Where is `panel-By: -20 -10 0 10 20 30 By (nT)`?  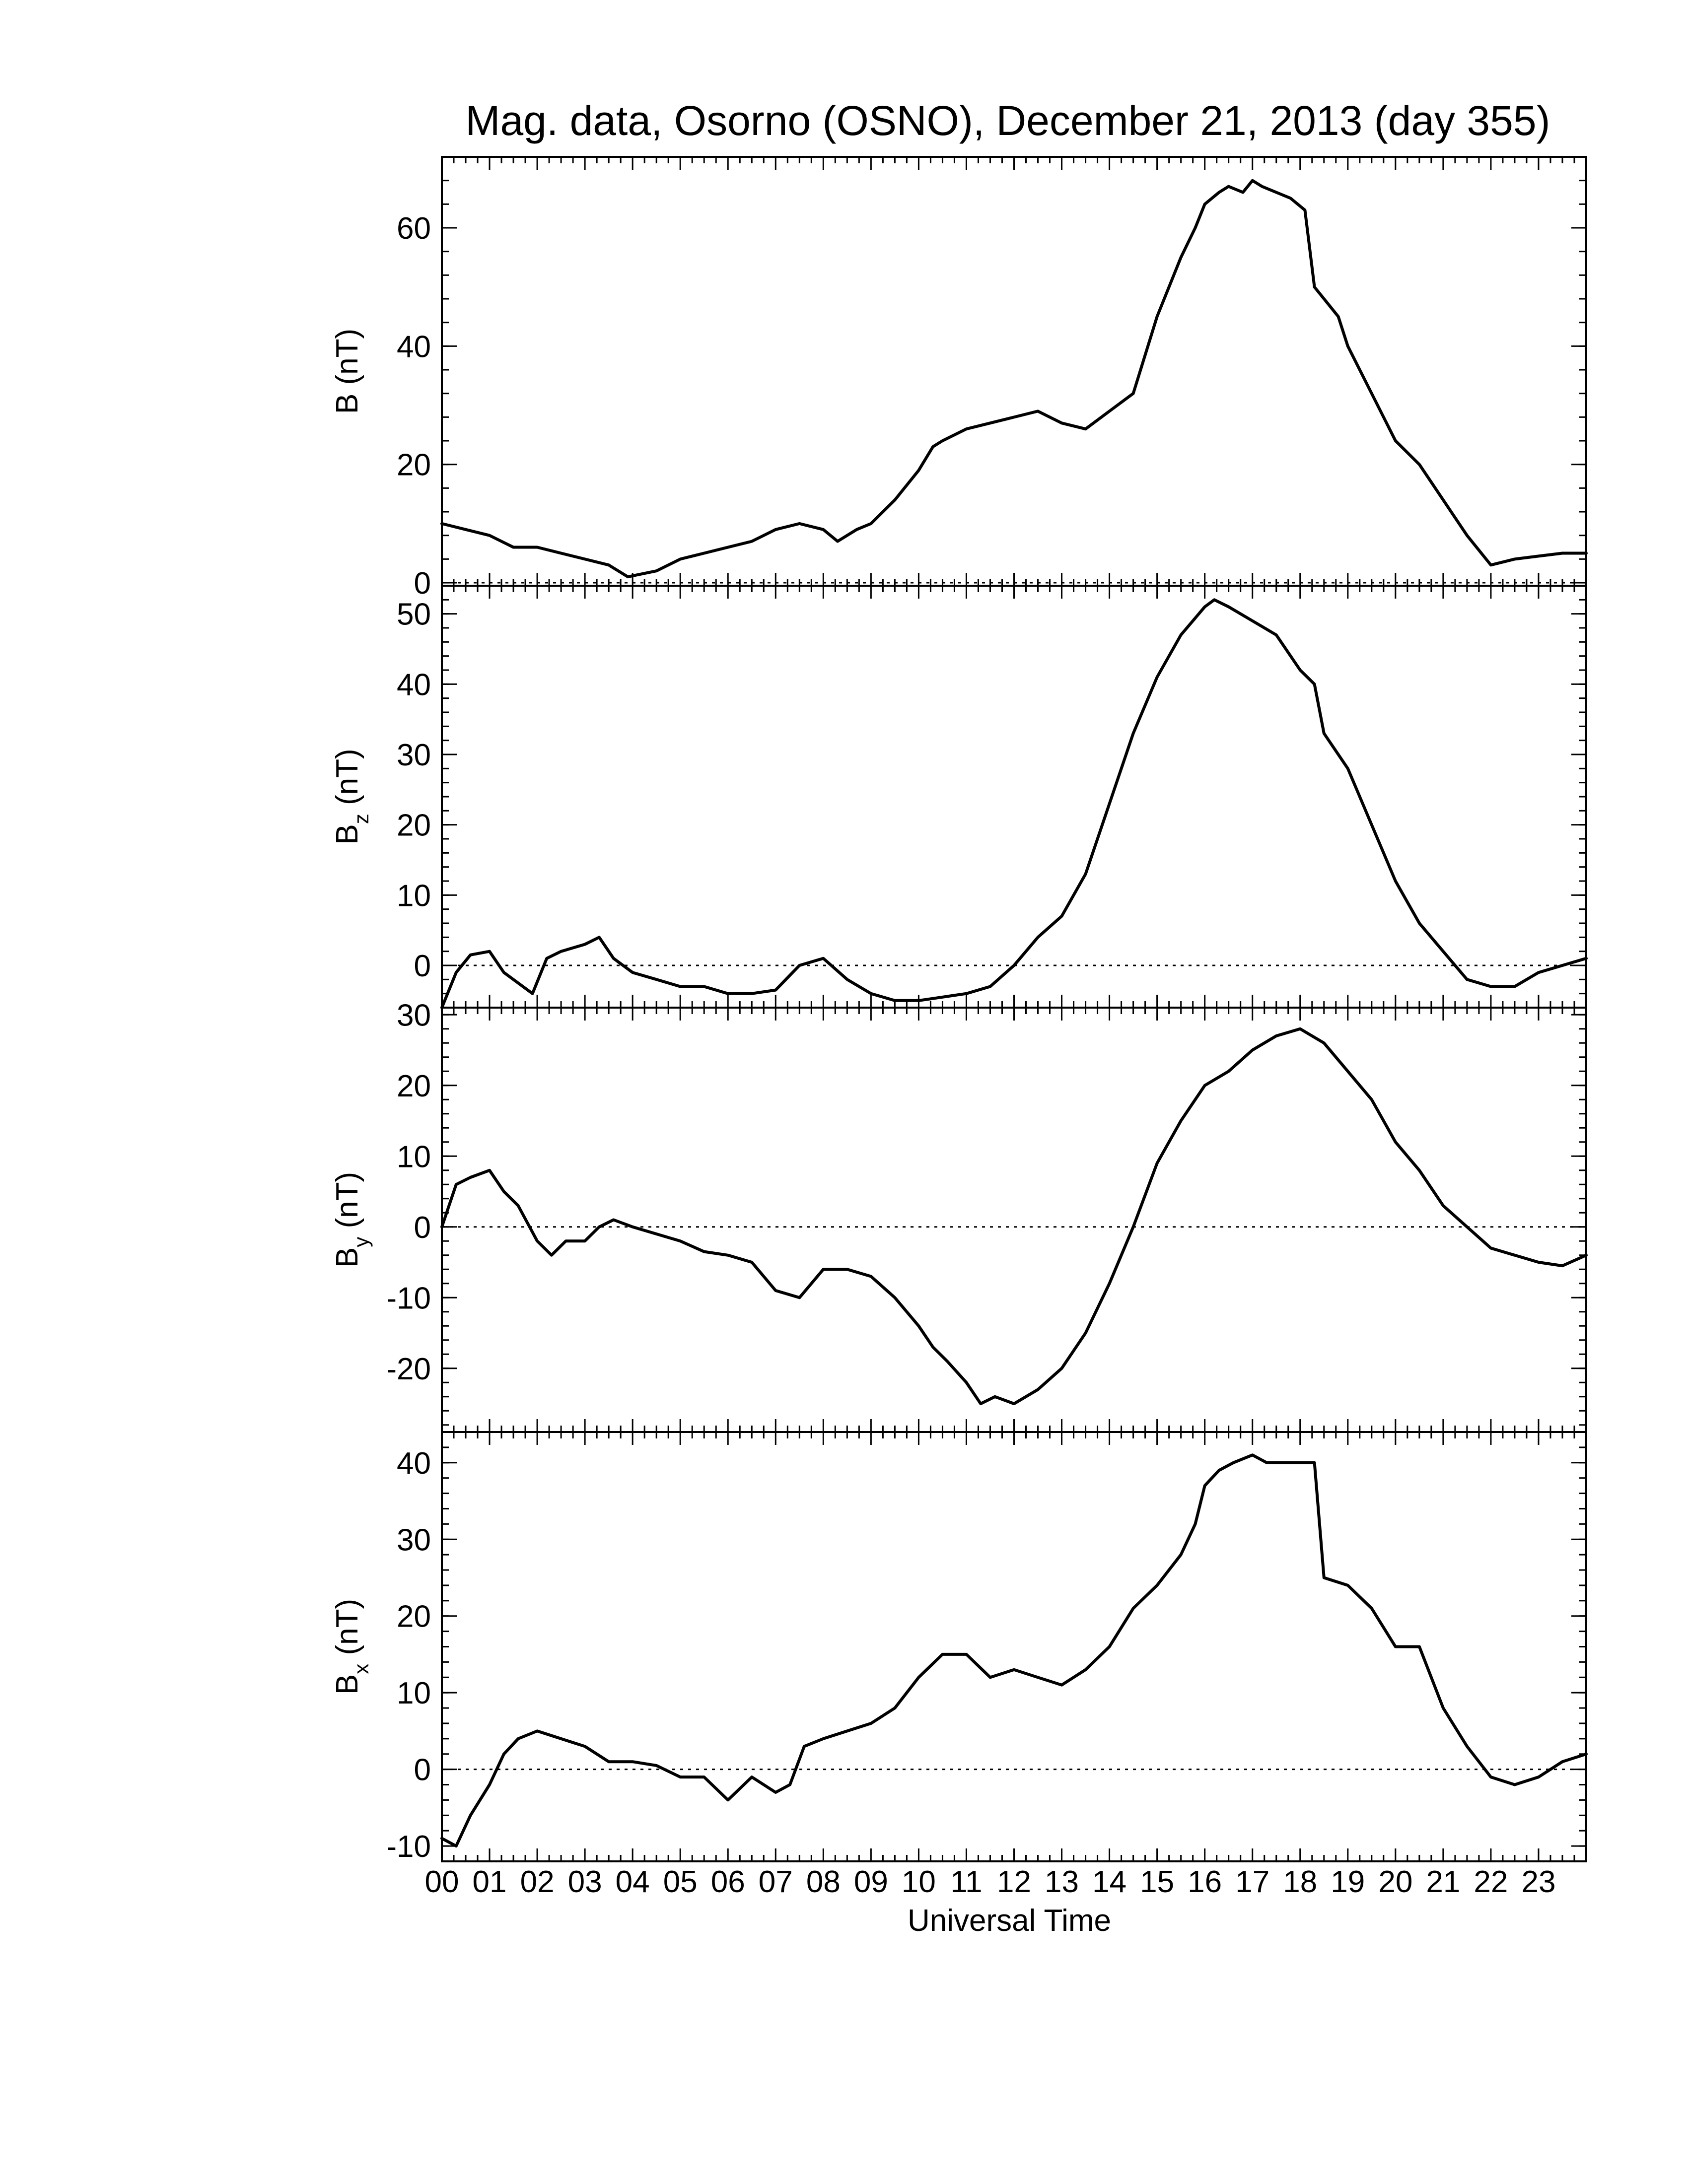
panel-By: -20 -10 0 10 20 30 By (nT) is located at coordinates (959, 1215).